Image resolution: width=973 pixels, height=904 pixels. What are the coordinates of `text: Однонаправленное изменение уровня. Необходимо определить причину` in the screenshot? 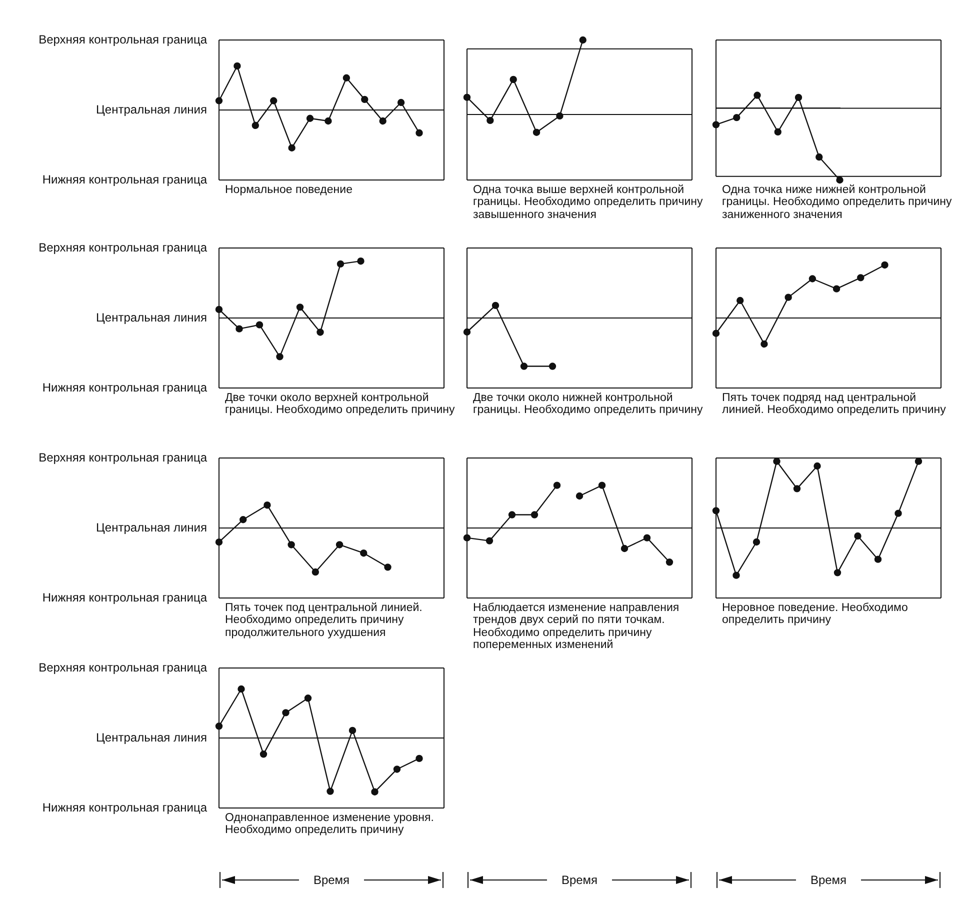 It's located at (330, 824).